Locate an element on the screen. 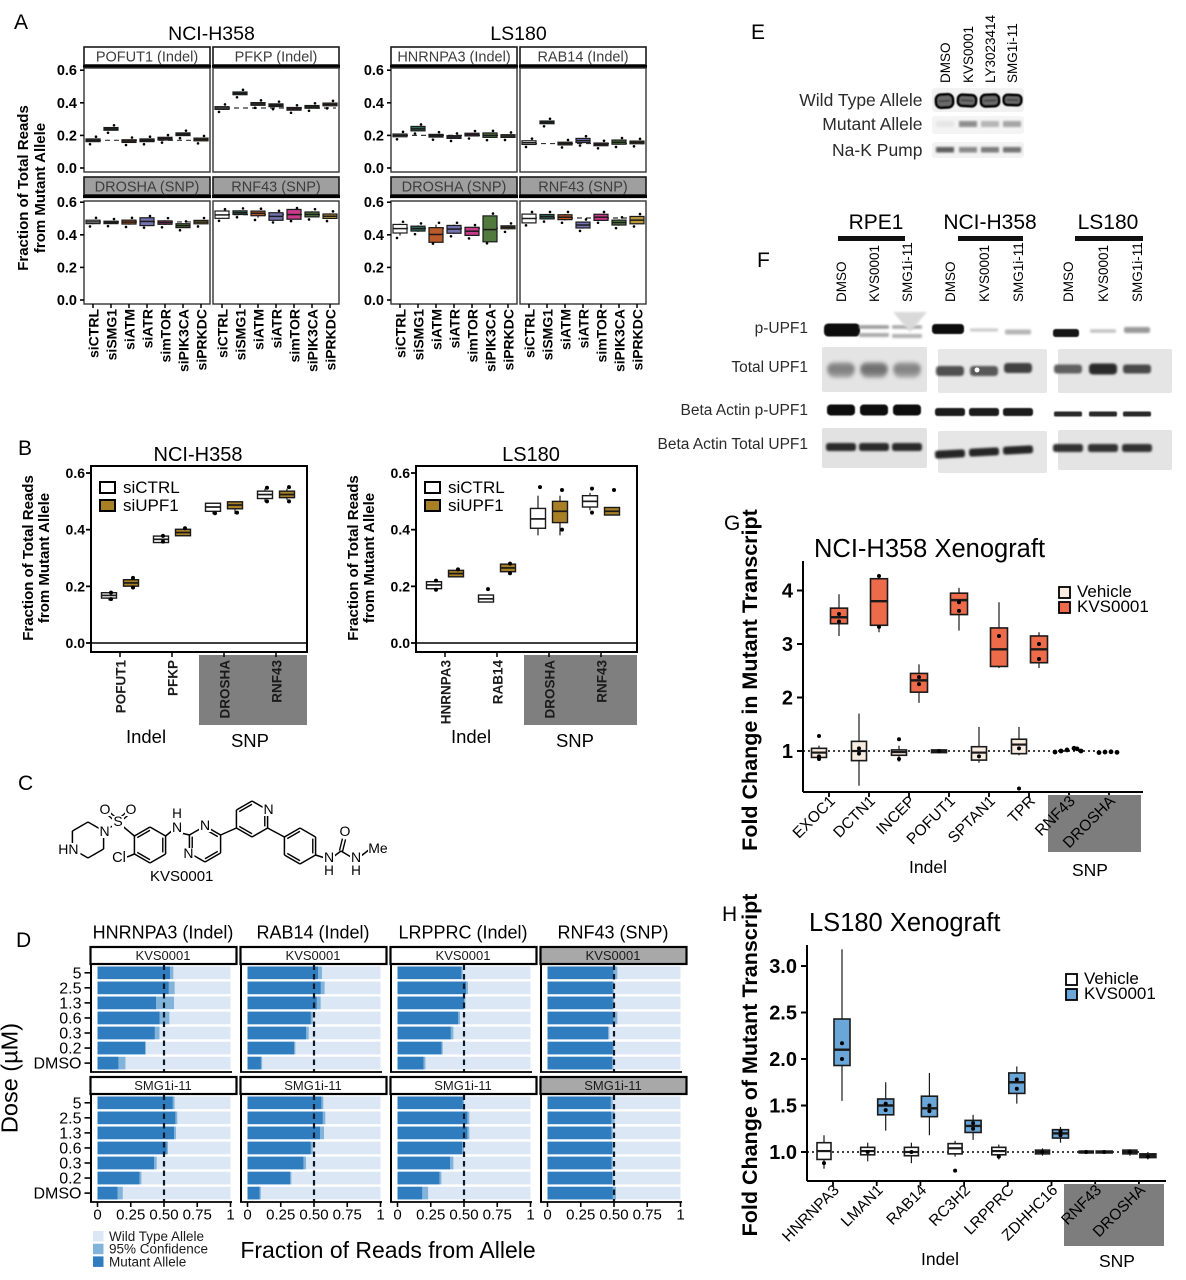 The width and height of the screenshot is (1186, 1280). svg-text: Total UPF1 is located at coordinates (769, 367).